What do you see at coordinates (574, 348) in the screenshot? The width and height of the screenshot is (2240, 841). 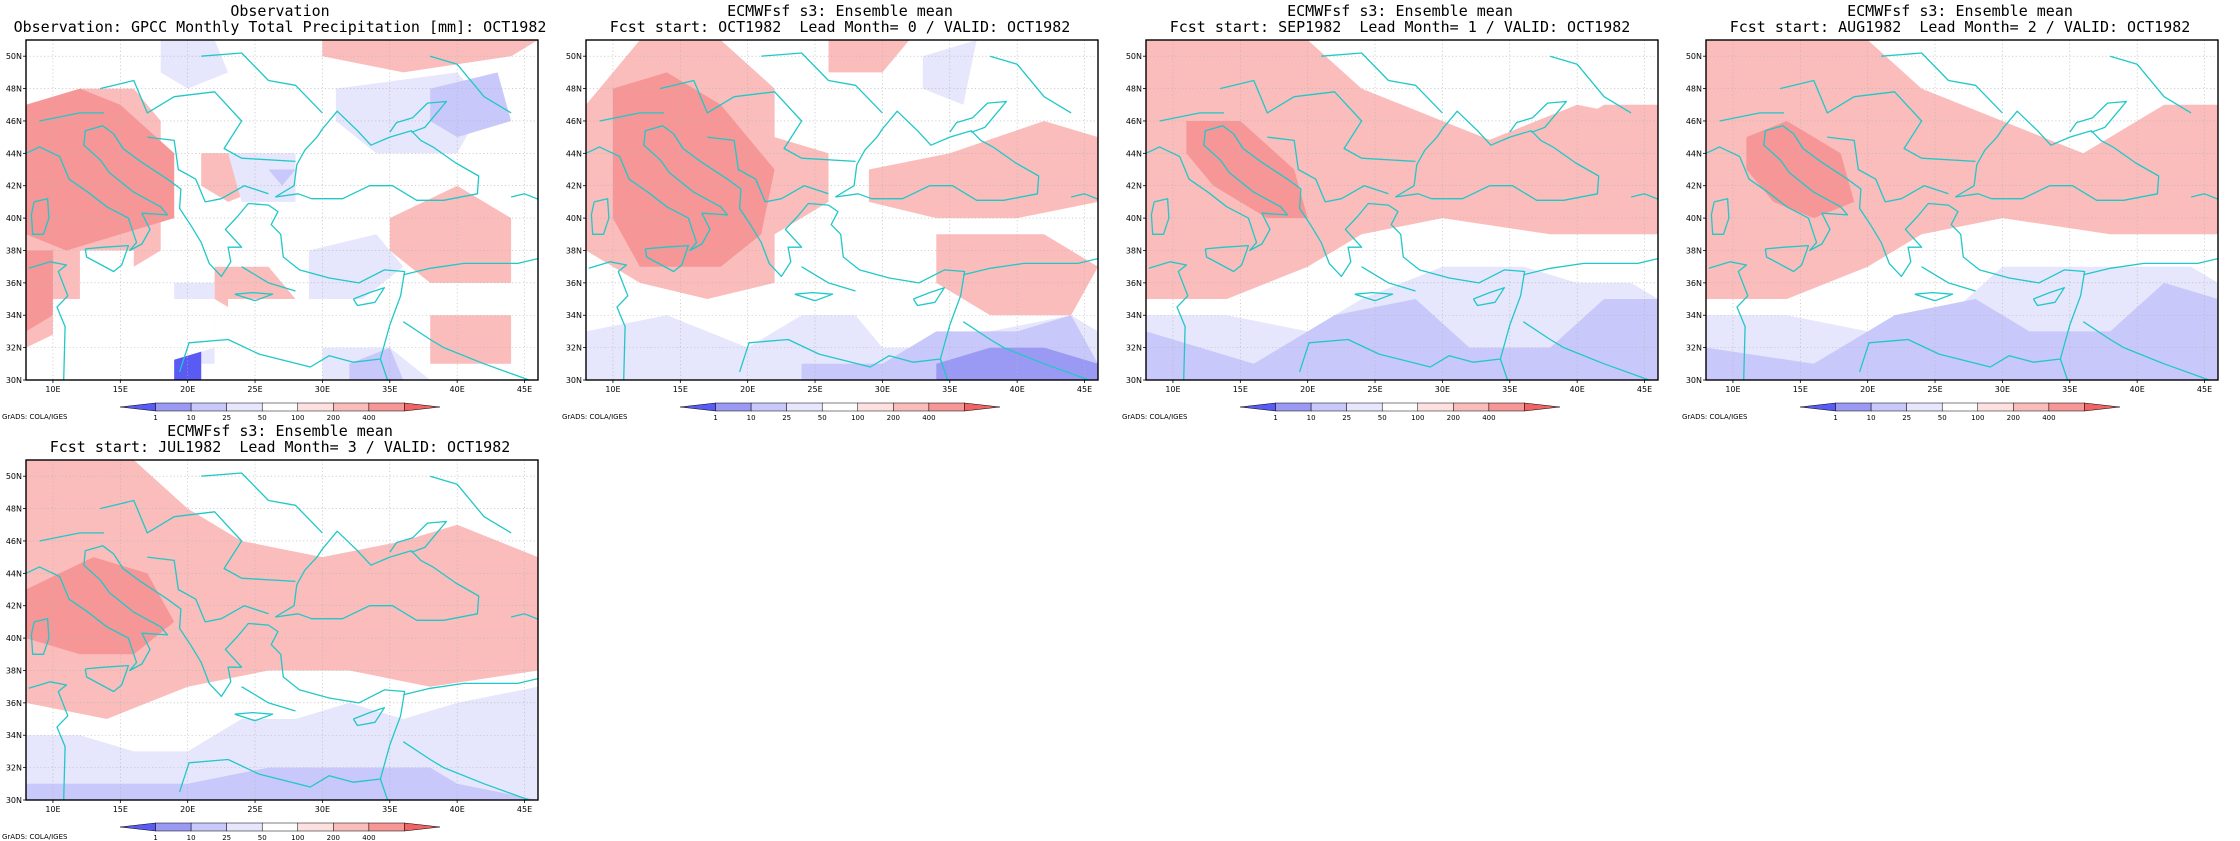 I see `y-tick-label: 32N` at bounding box center [574, 348].